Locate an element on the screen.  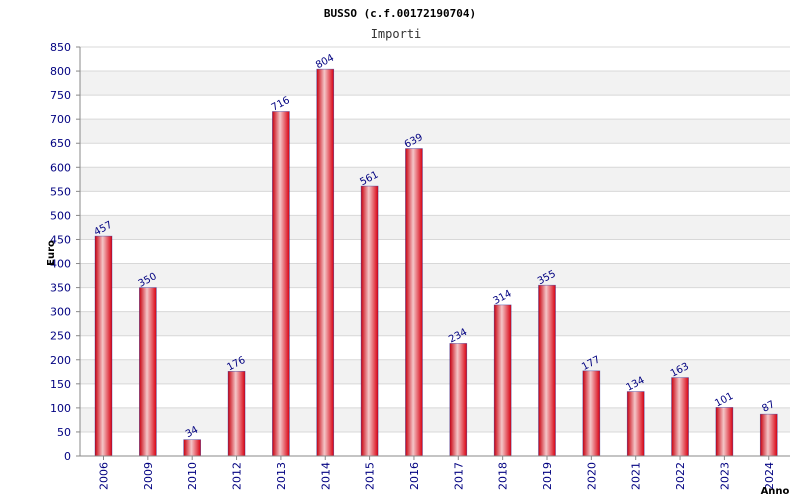
y-tick-label: 100 is located at coordinates (60, 408).